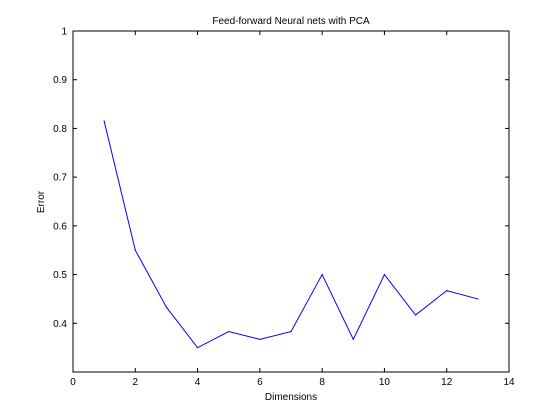 The image size is (560, 420). I want to click on y-tick-label: 0.6, so click(60, 226).